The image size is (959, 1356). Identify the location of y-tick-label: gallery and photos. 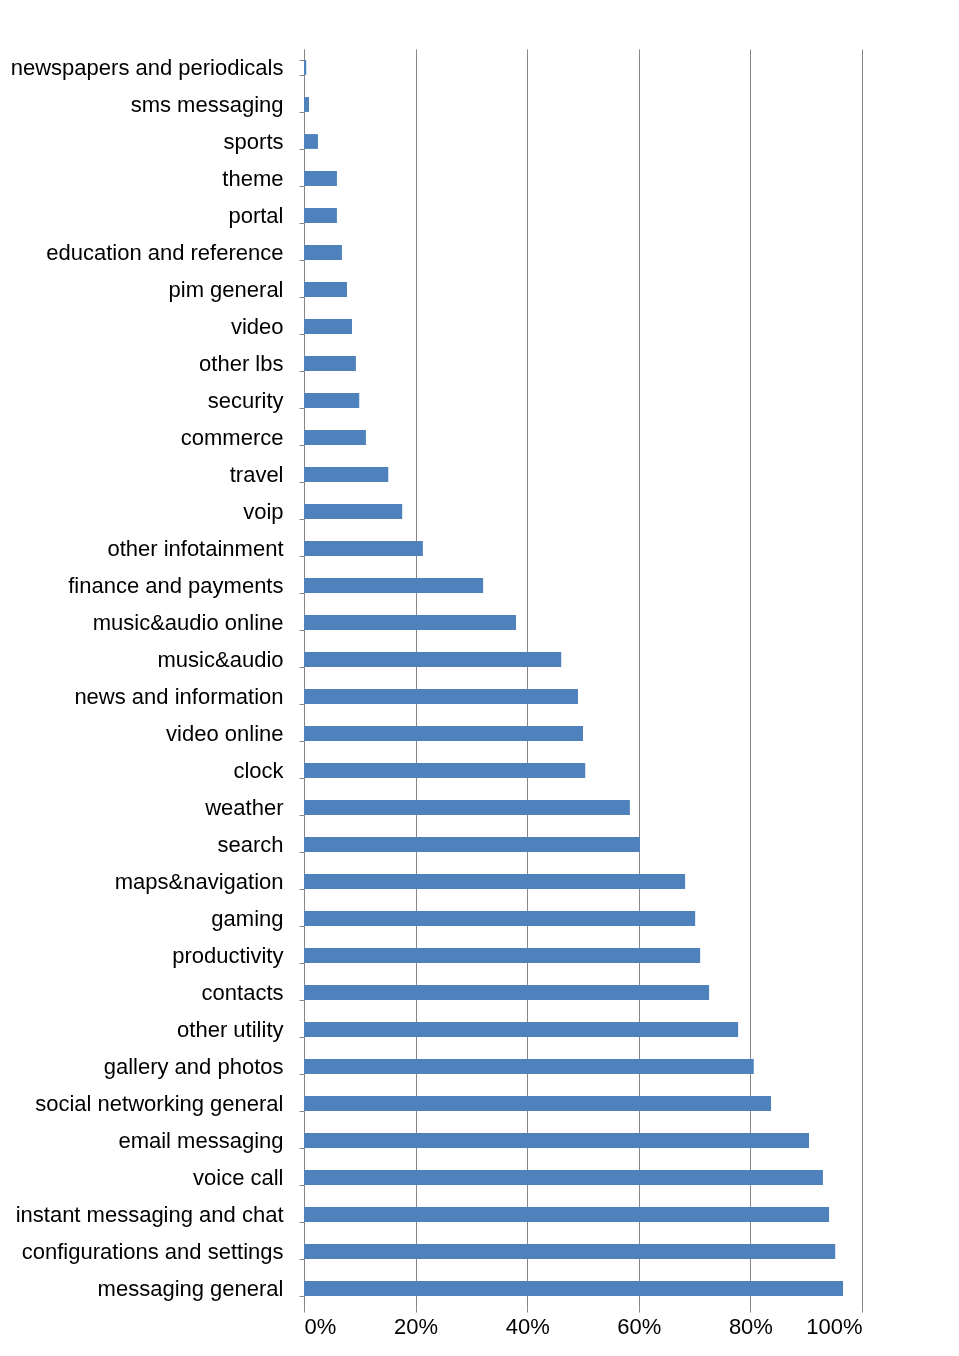
(193, 1066).